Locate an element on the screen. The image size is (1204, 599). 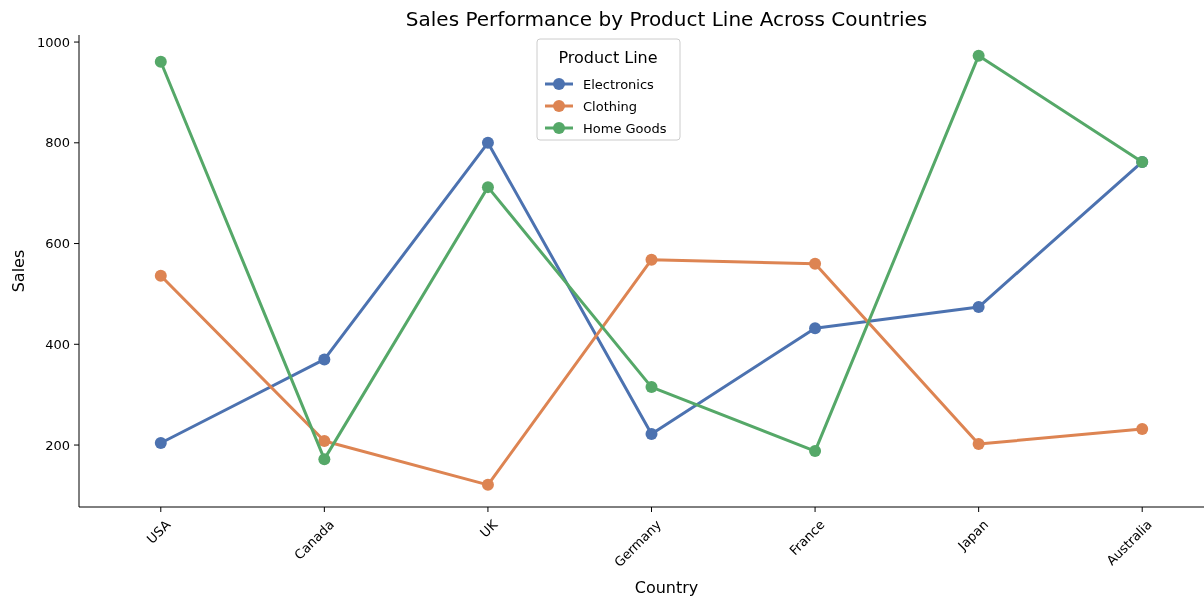
legend-label: Home Goods is located at coordinates (625, 128).